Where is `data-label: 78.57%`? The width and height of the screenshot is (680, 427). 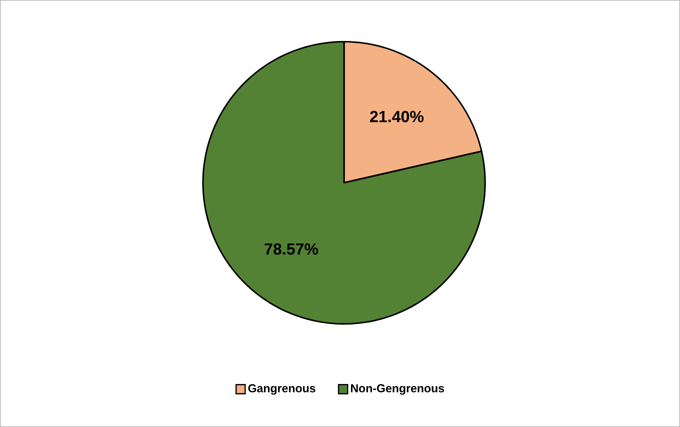
data-label: 78.57% is located at coordinates (291, 249).